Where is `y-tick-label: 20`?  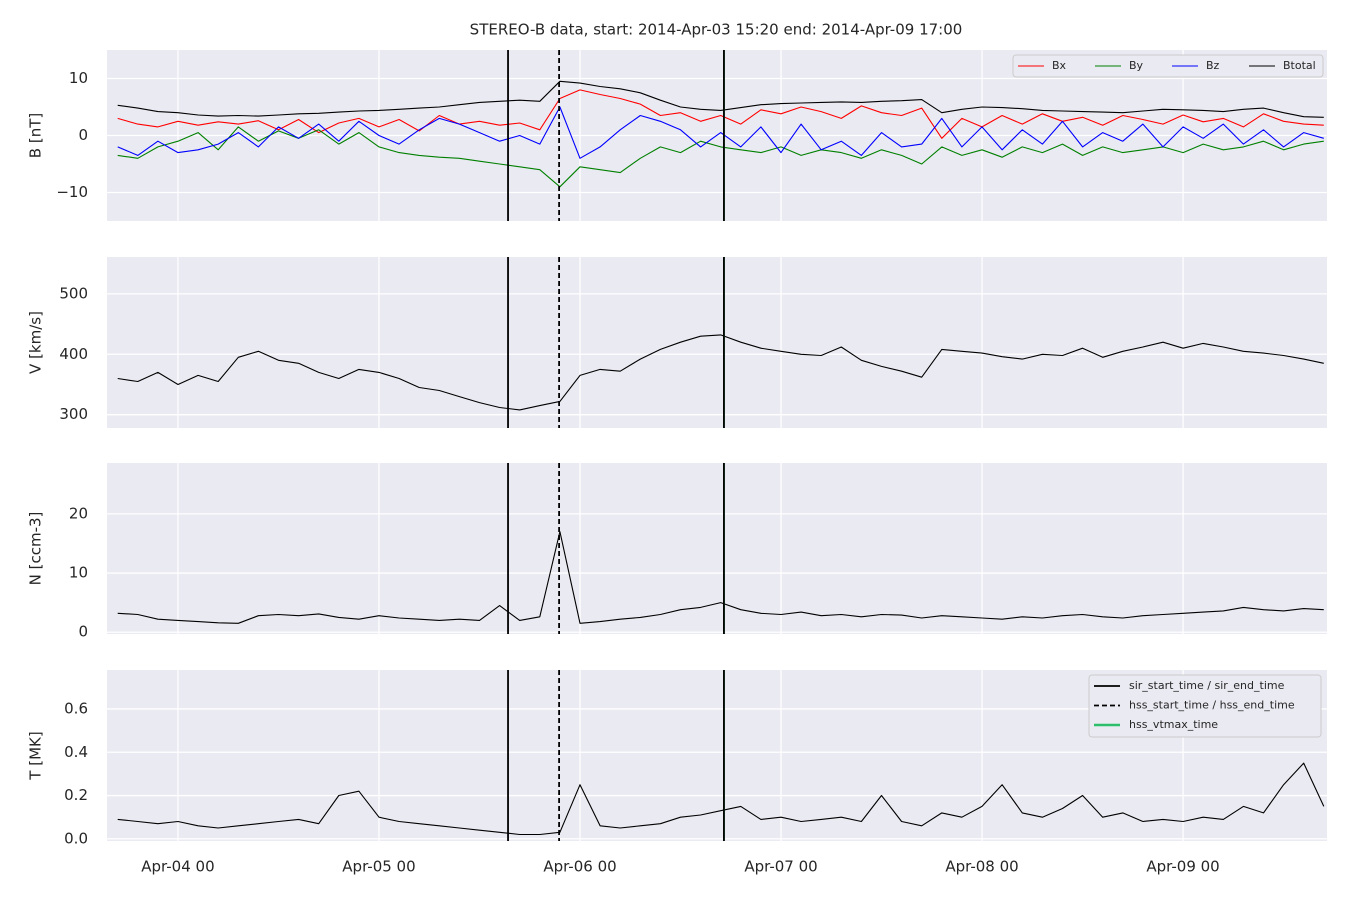 y-tick-label: 20 is located at coordinates (78, 513).